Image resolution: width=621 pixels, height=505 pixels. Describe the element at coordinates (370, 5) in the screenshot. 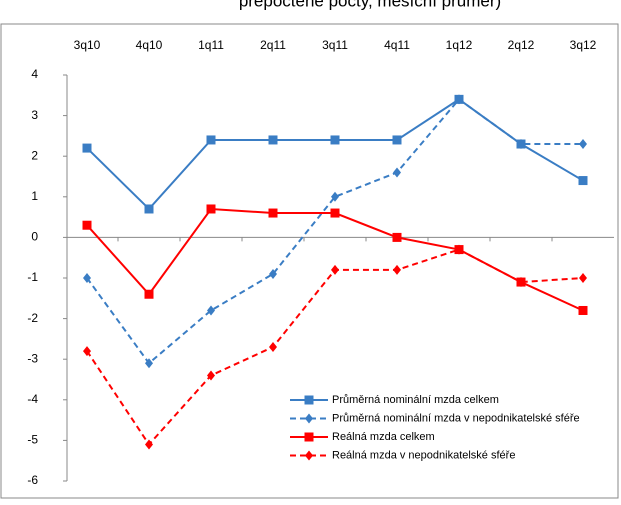

I see `chart-title: přepočtené počty, měsíční průměr)` at that location.